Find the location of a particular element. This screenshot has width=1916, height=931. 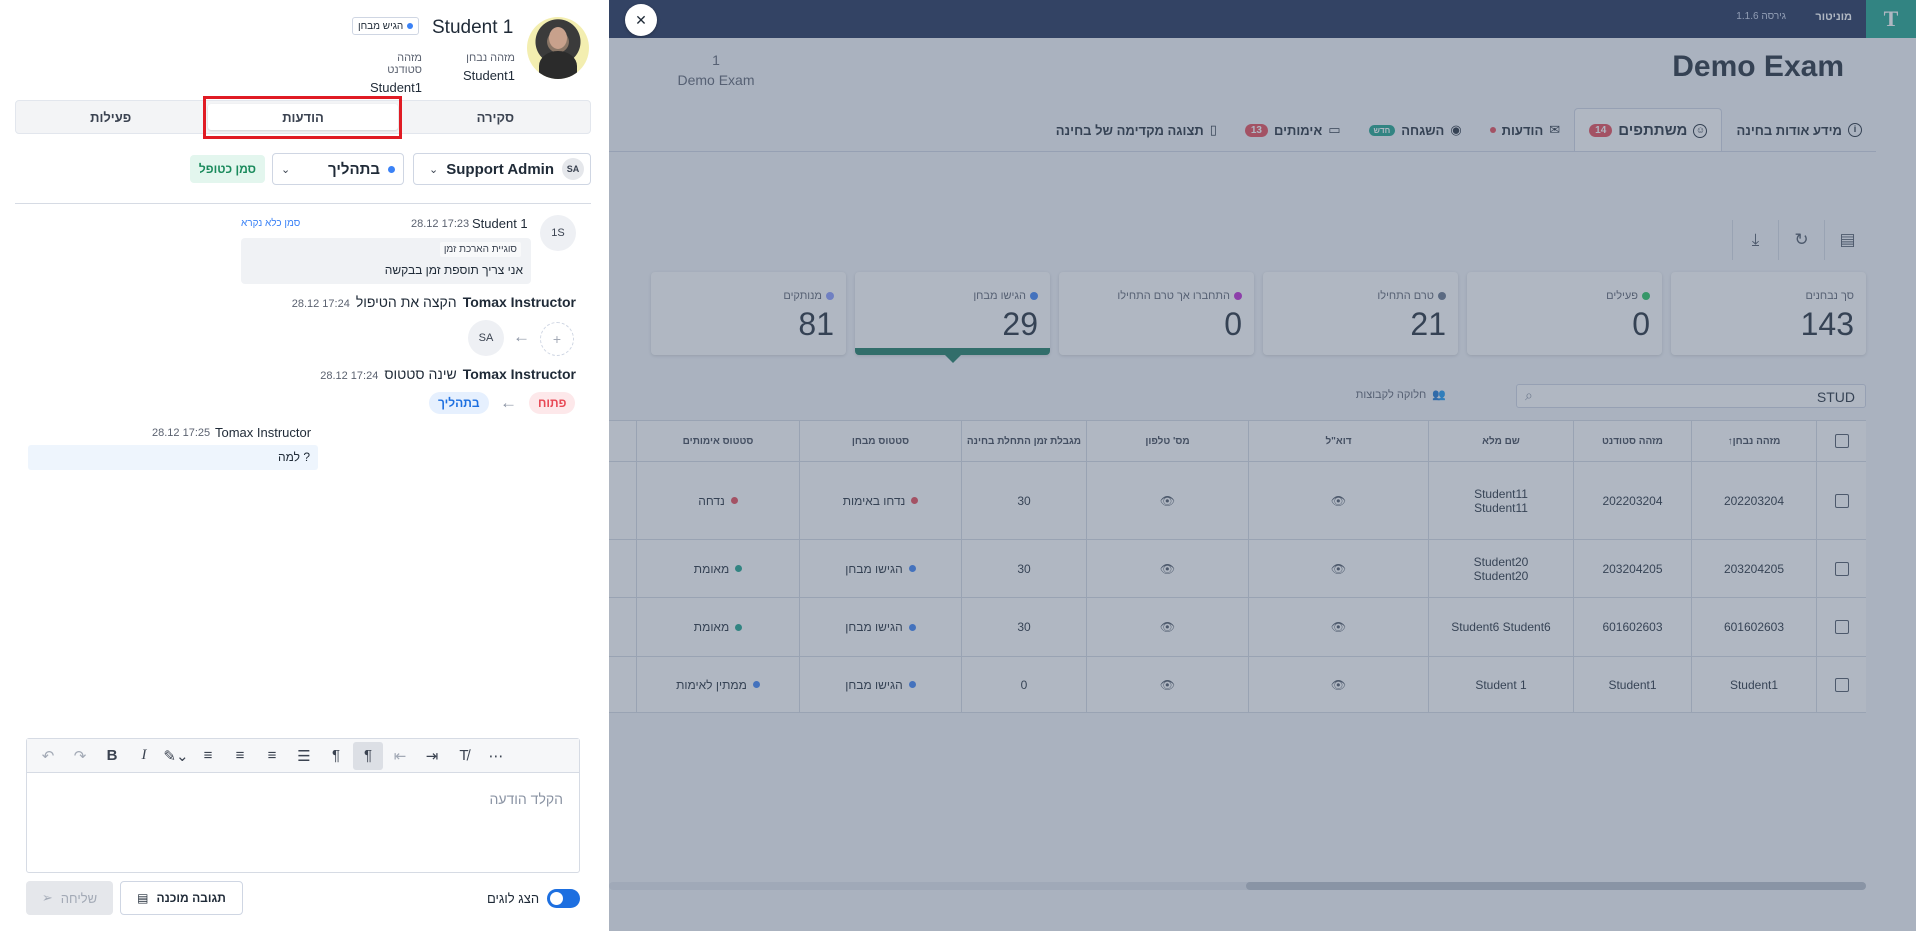

align-right-icon: ≡ is located at coordinates (272, 755).